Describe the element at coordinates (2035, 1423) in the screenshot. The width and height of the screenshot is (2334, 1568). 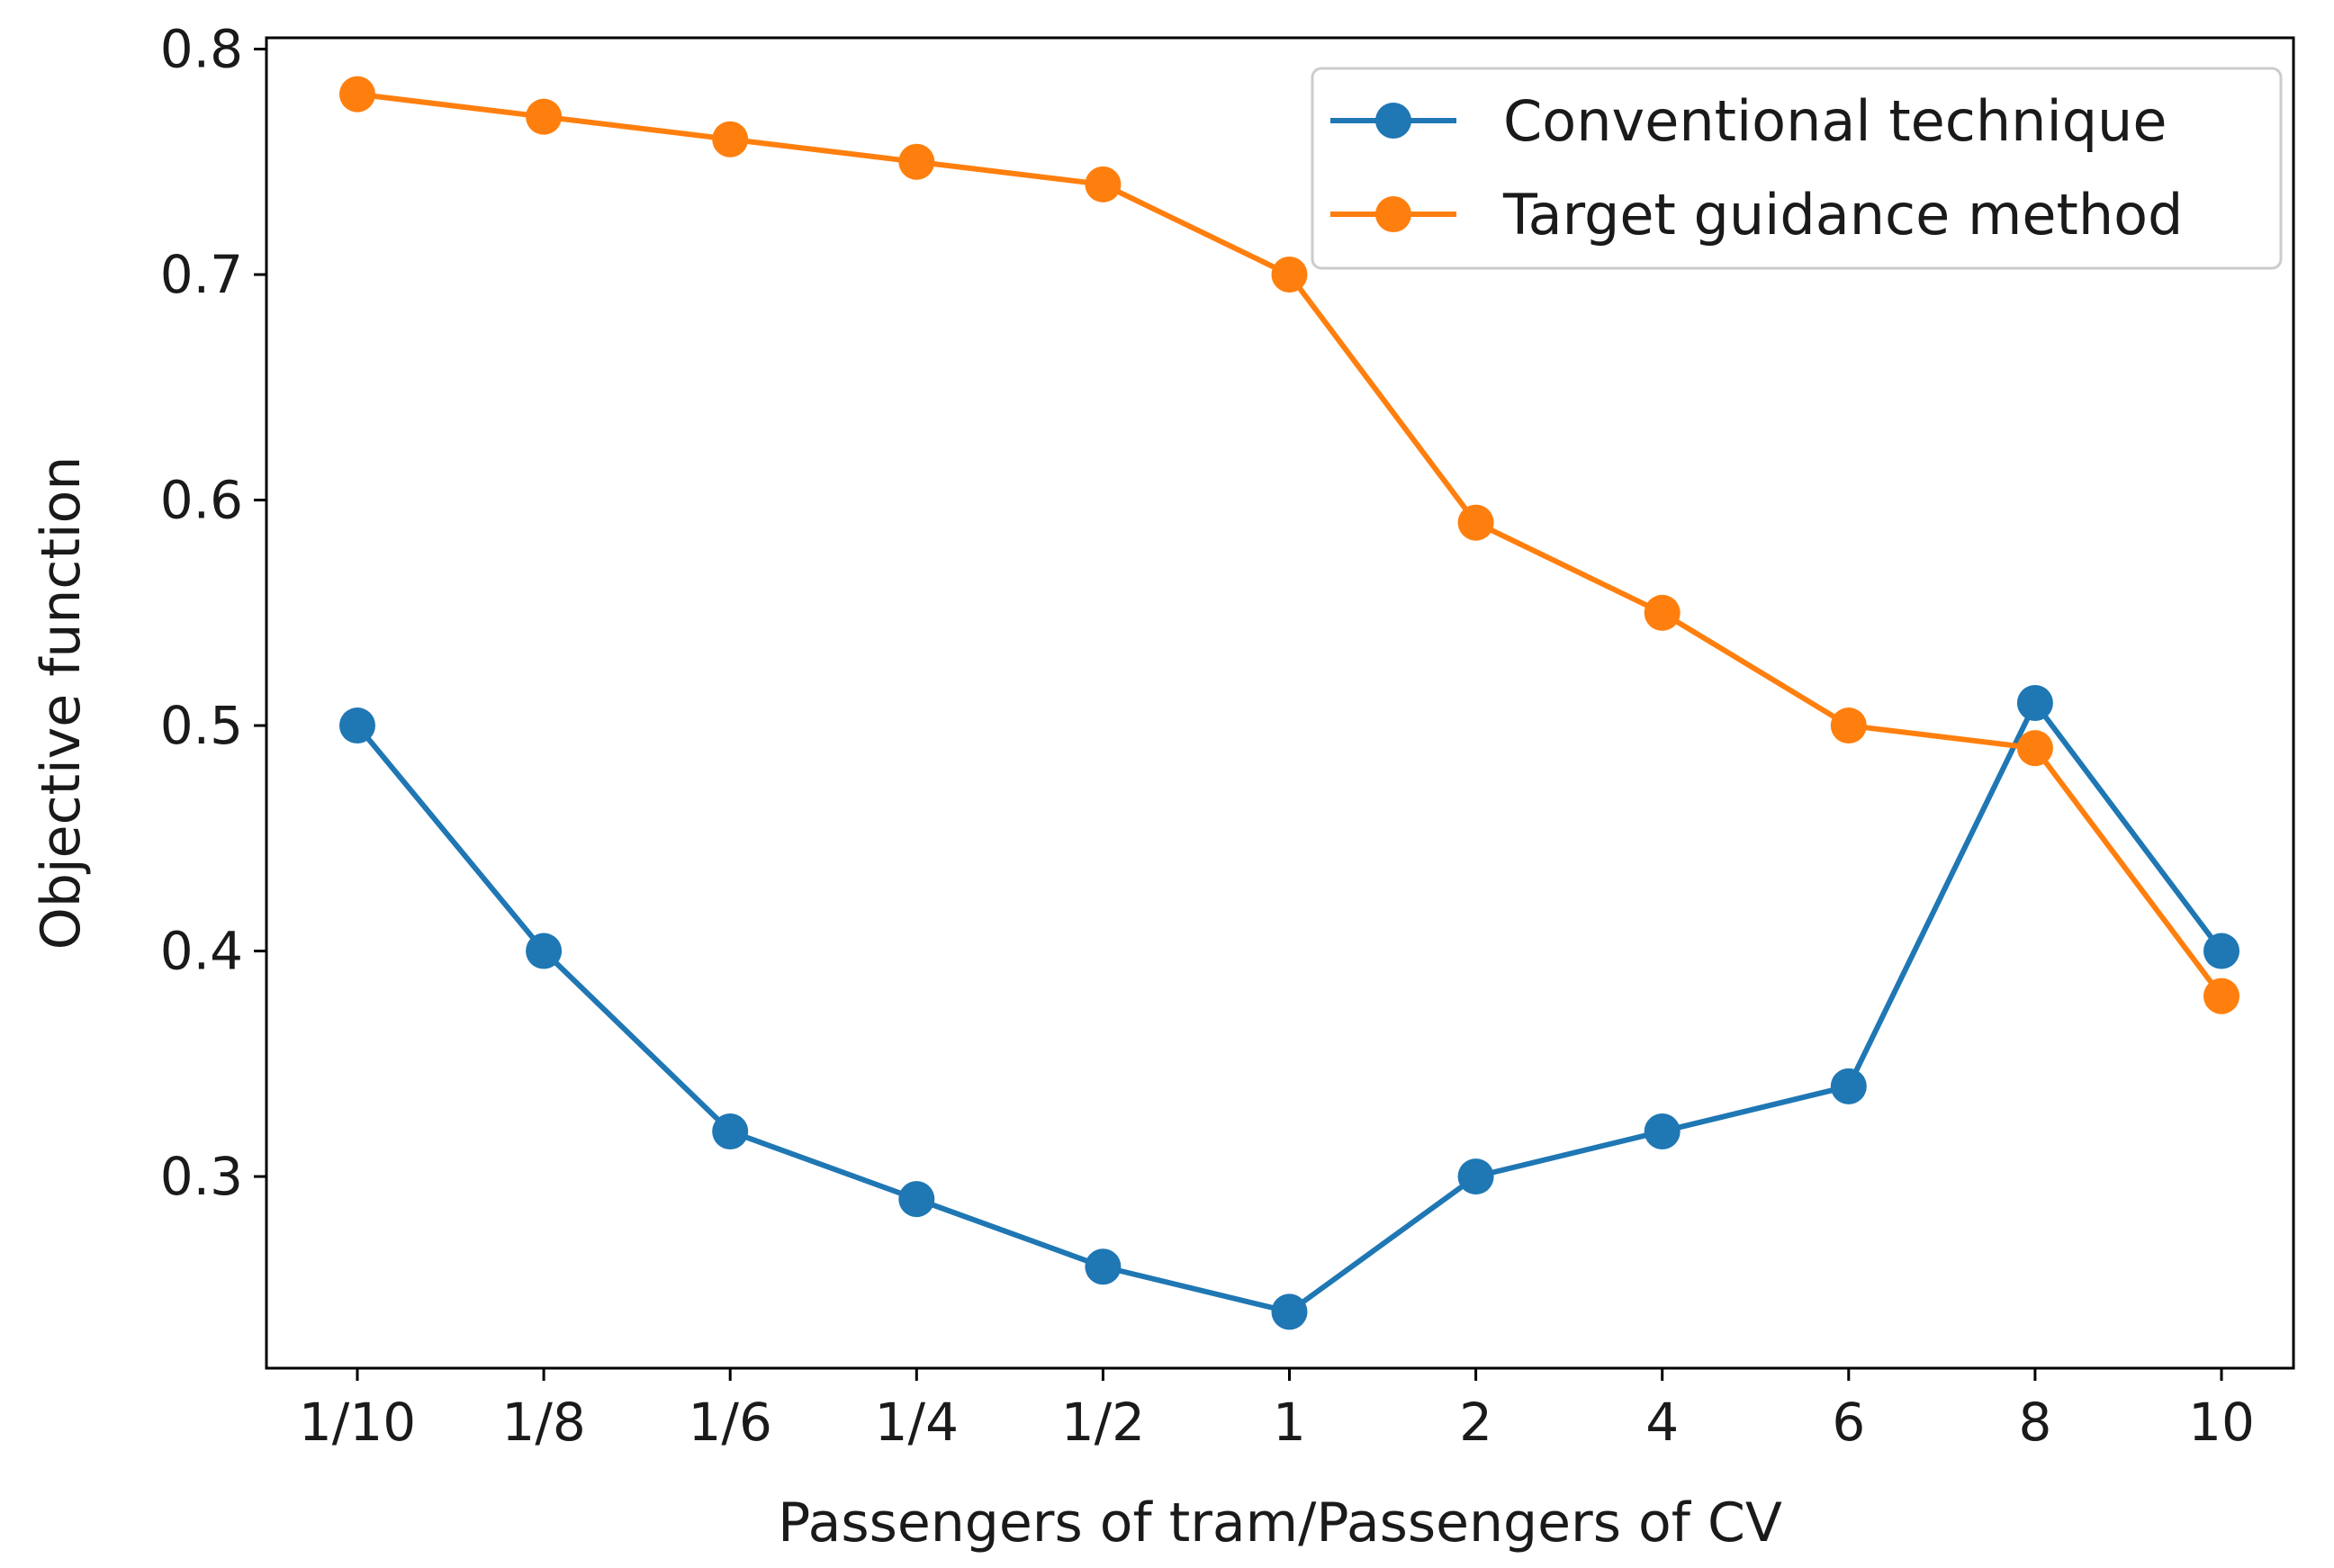
I see `x-tick-label: 8` at that location.